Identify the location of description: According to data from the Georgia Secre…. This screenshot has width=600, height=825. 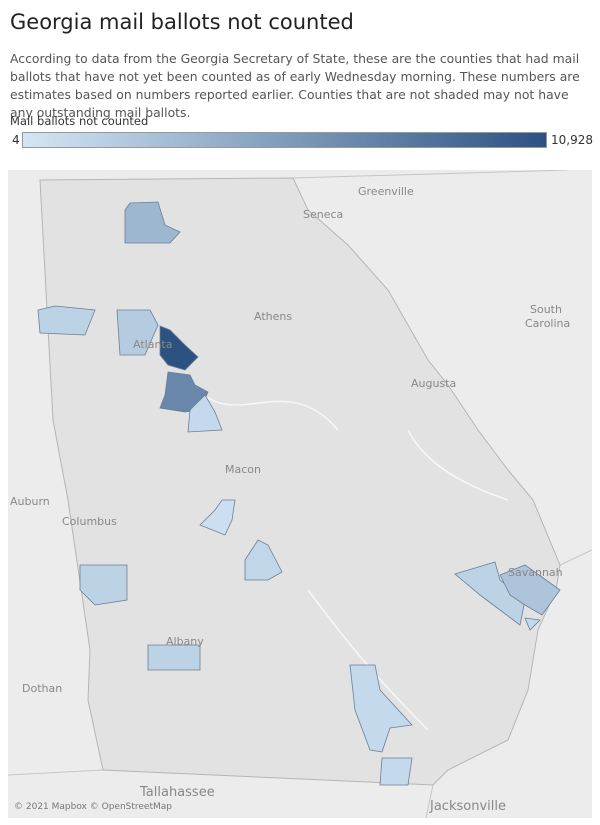
(295, 85).